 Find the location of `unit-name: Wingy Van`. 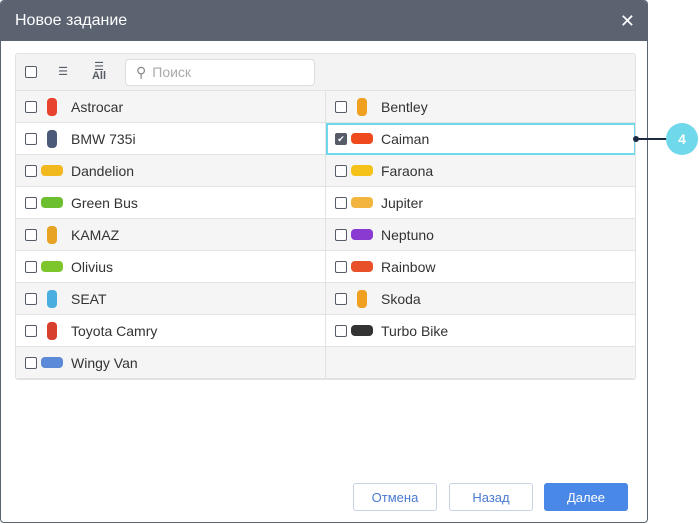

unit-name: Wingy Van is located at coordinates (104, 362).